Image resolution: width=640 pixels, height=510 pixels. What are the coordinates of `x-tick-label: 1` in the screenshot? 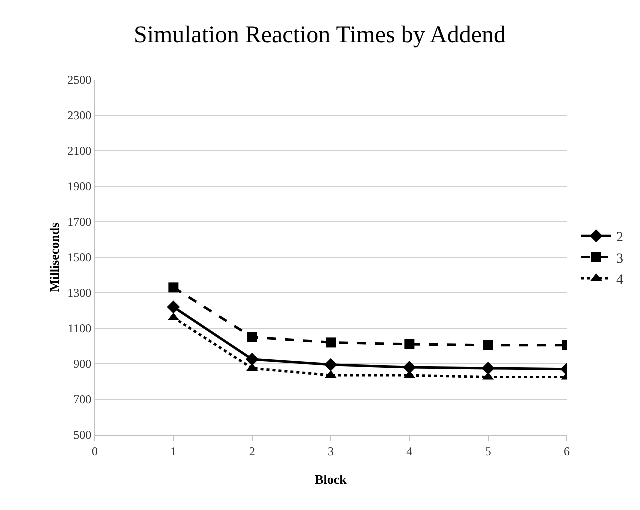 It's located at (173, 451).